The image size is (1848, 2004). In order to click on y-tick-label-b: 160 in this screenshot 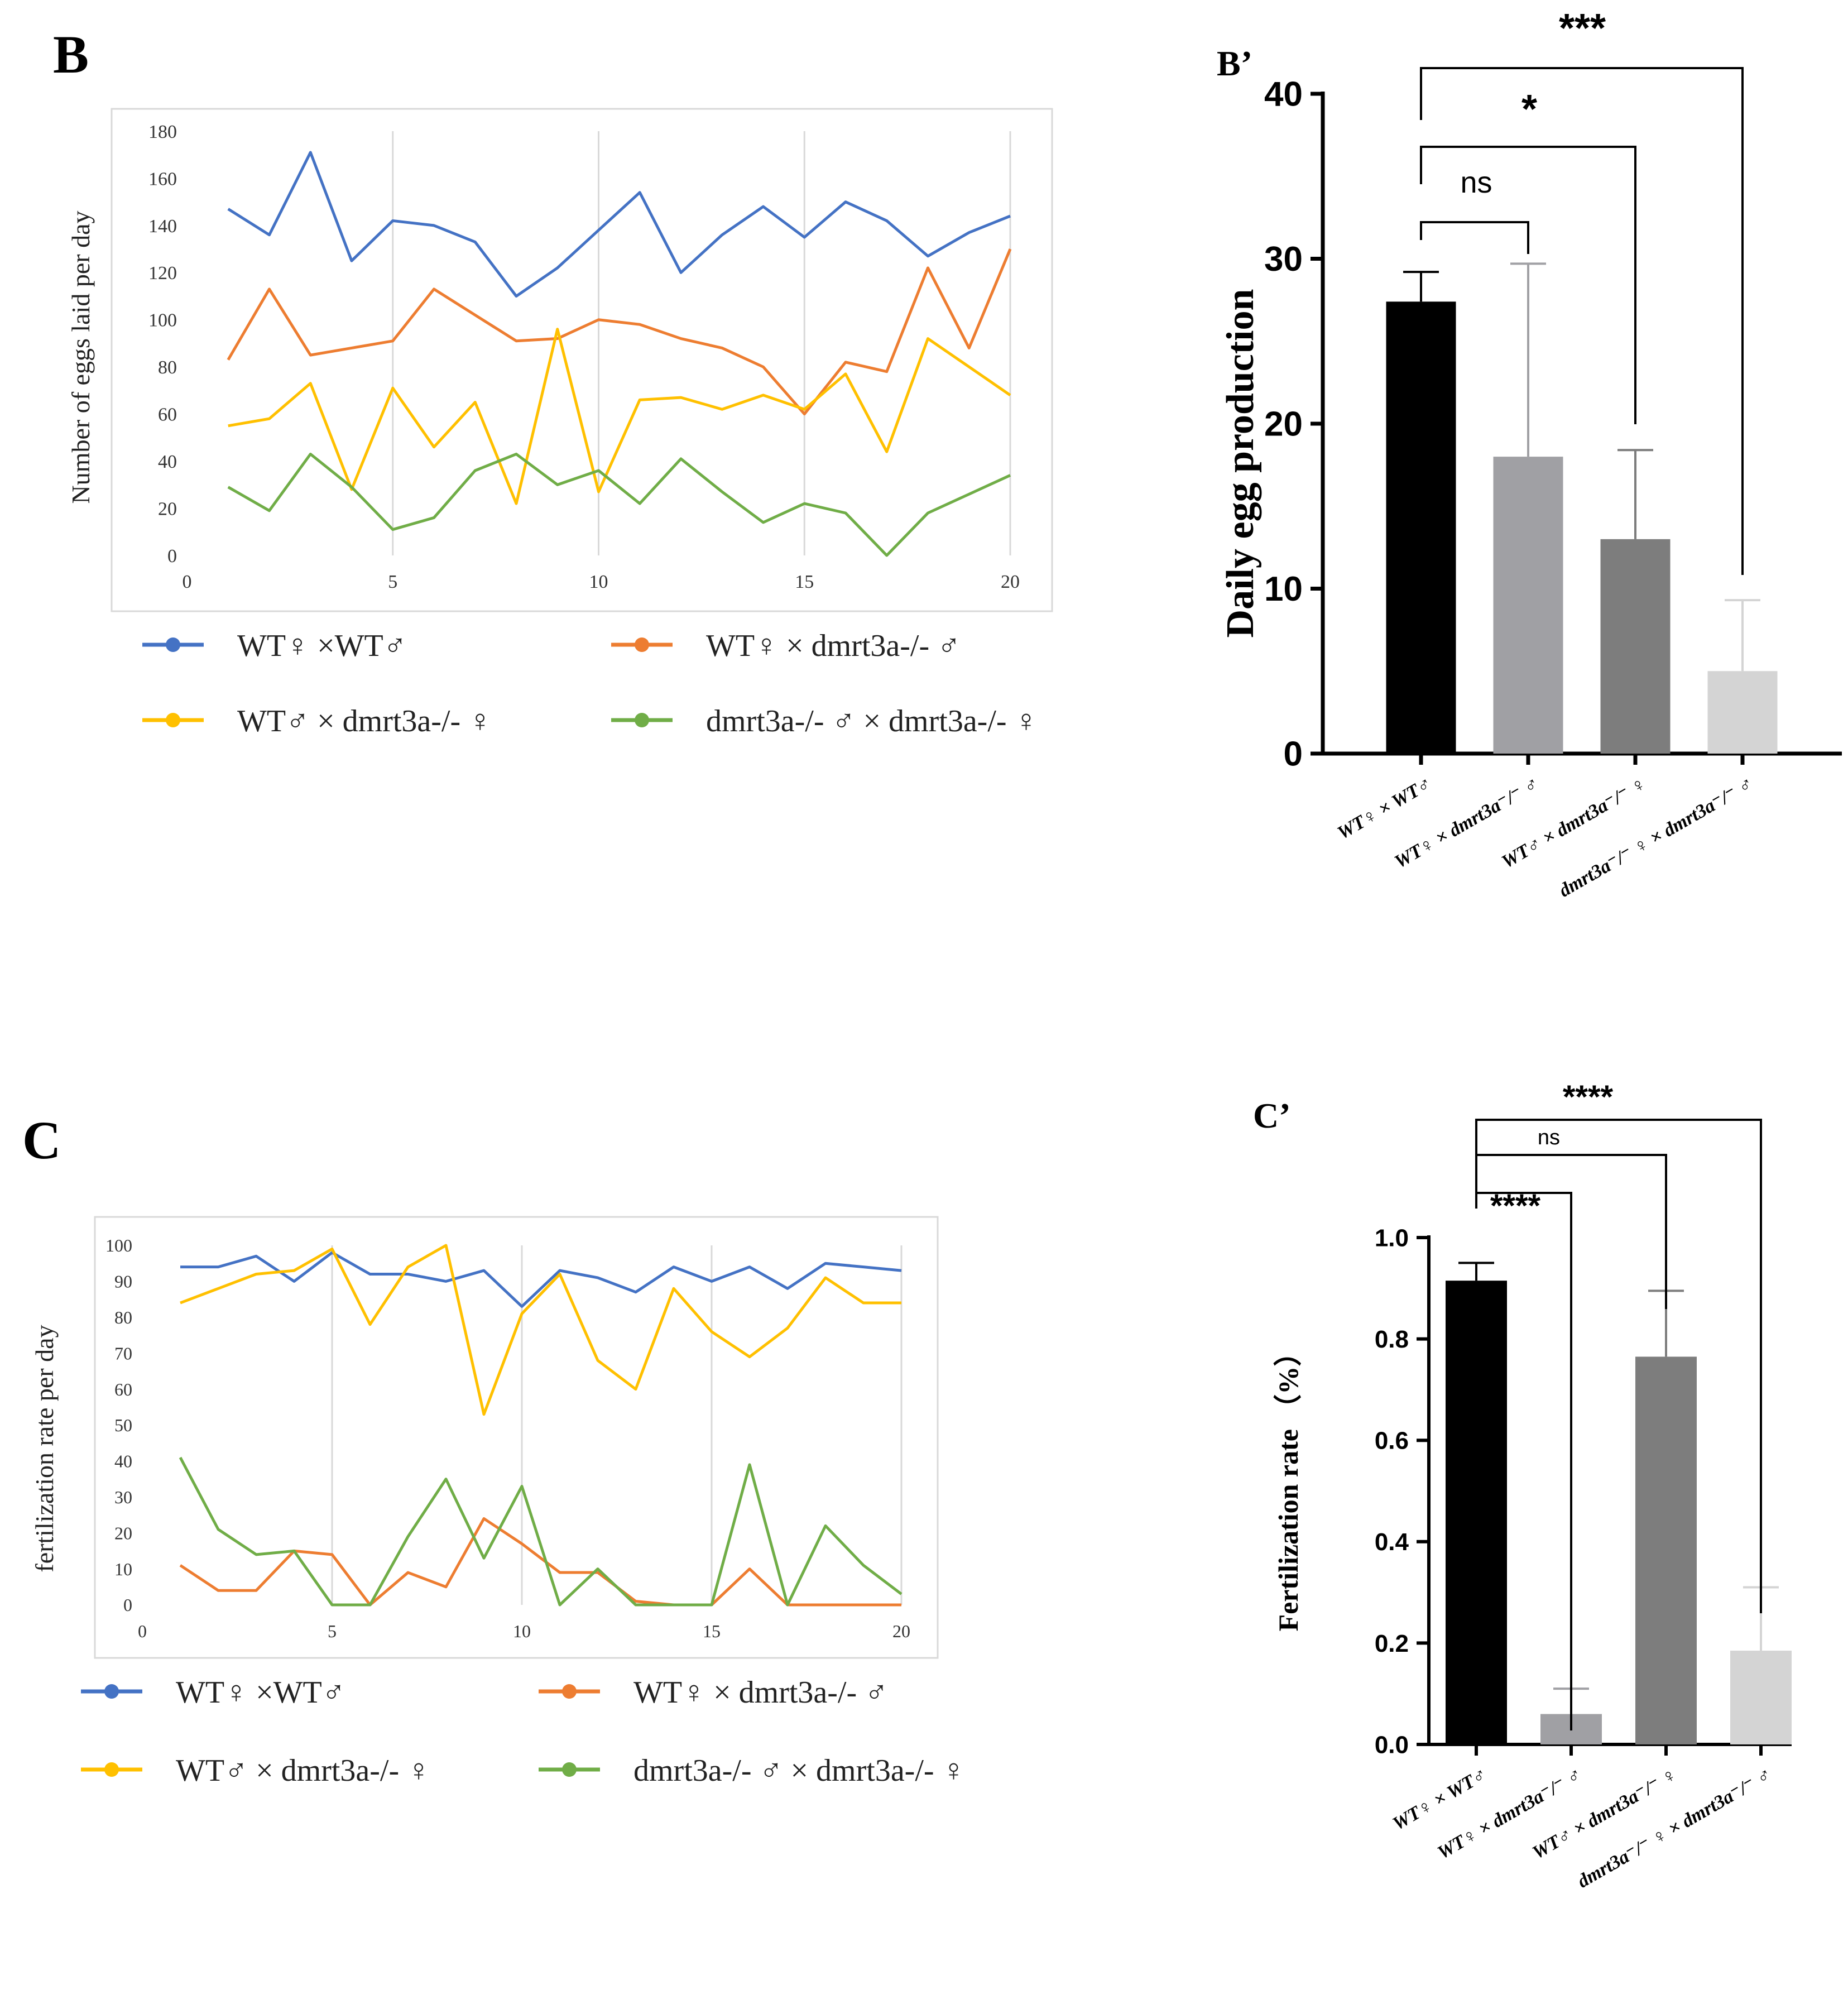, I will do `click(163, 179)`.